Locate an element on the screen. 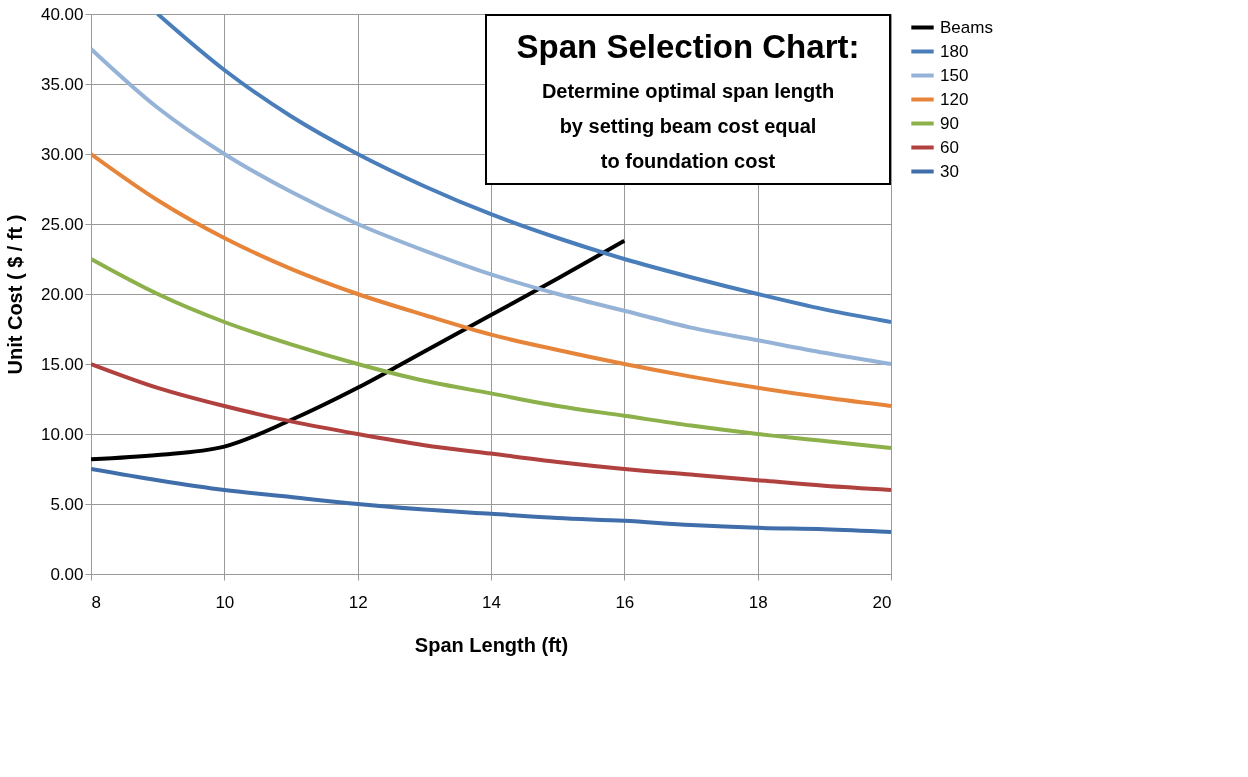 This screenshot has height=777, width=1248. x-tick-label: 14 is located at coordinates (491, 602).